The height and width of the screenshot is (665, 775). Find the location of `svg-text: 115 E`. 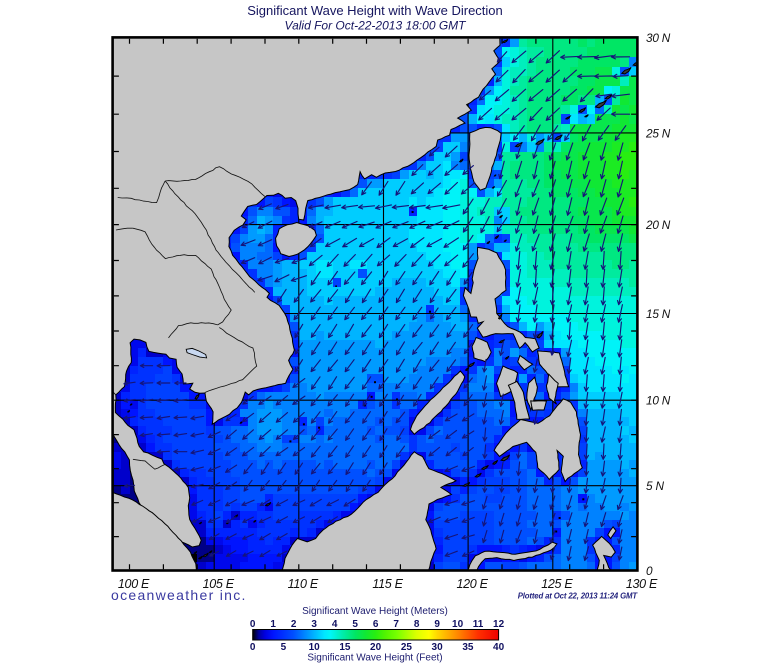

svg-text: 115 E is located at coordinates (387, 584).